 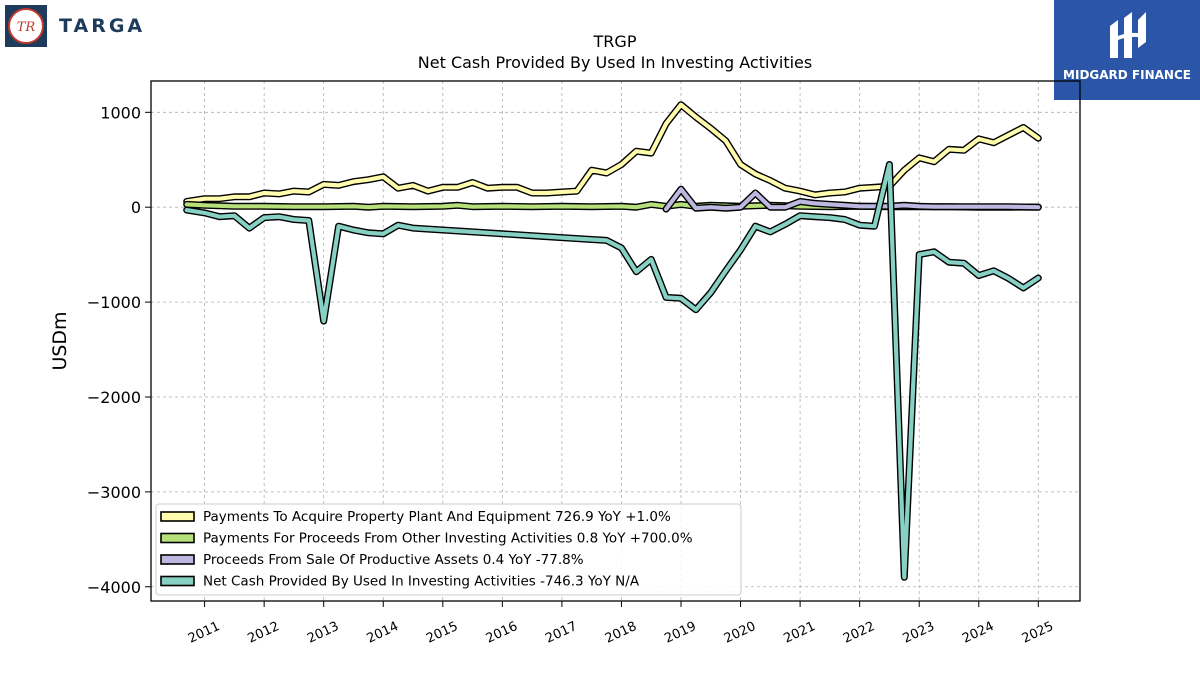 I want to click on y-tick-label: 1000, so click(x=120, y=112).